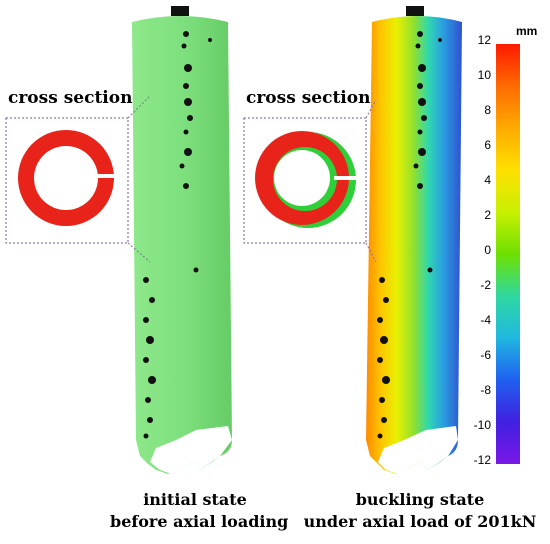  Describe the element at coordinates (180, 11) in the screenshot. I see `top-cap-left` at that location.